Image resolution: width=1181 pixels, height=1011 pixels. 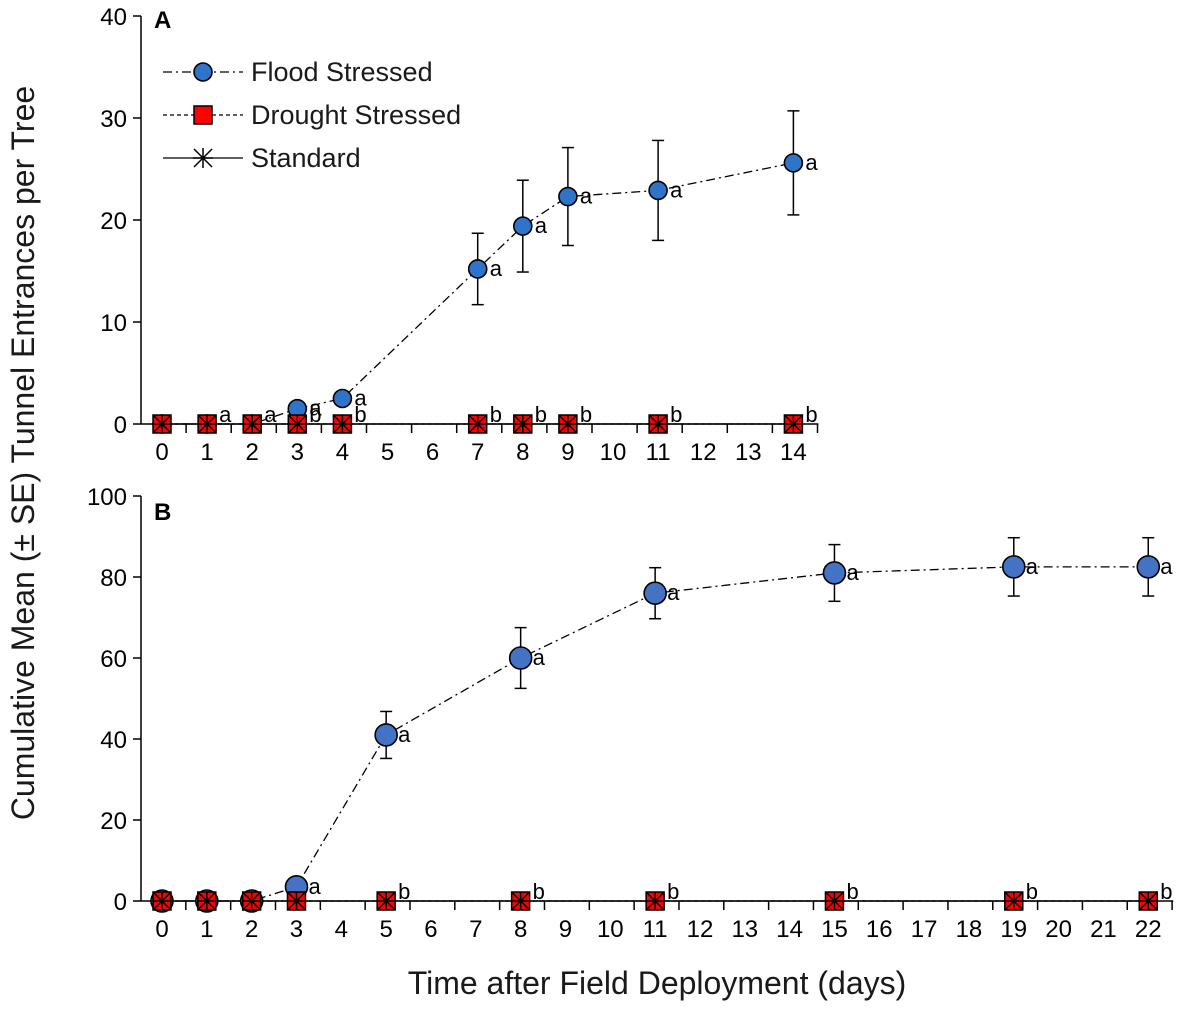 I want to click on panel-b-x-tick-label: 16, so click(x=879, y=929).